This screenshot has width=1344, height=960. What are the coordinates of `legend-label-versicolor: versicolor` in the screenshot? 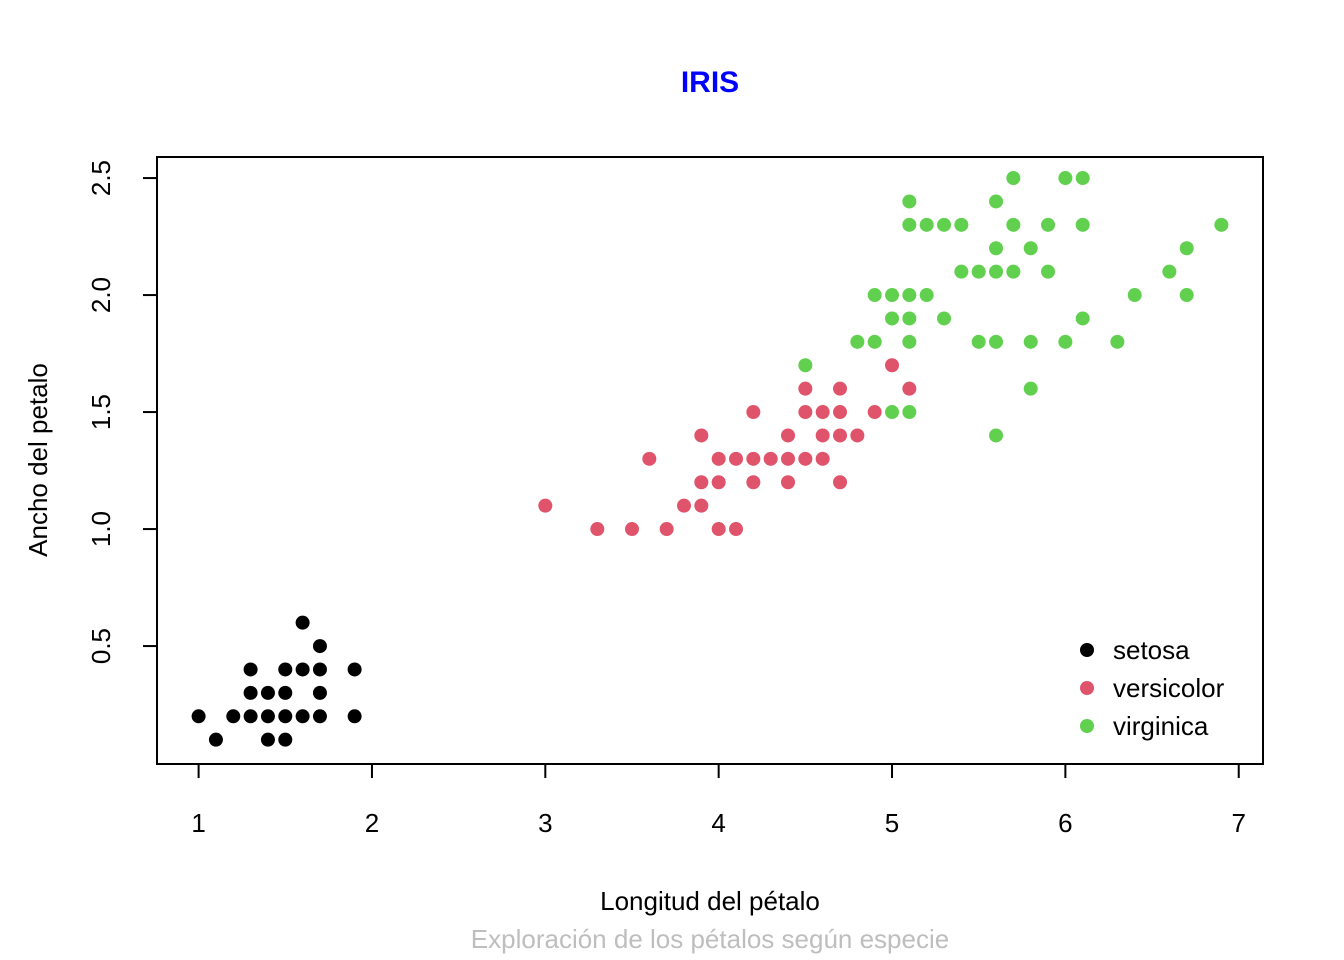 It's located at (1169, 688).